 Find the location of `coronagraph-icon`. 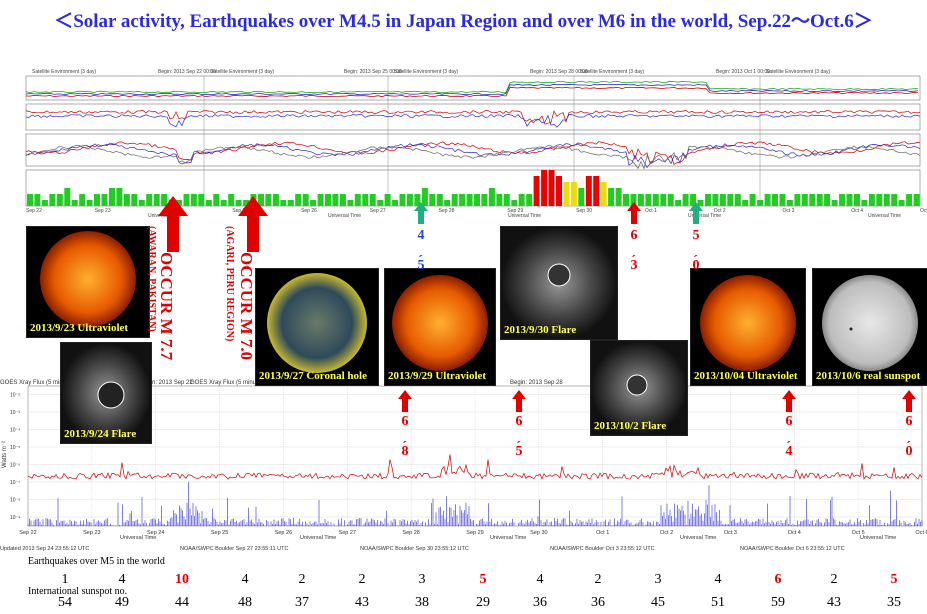

coronagraph-icon is located at coordinates (559, 283).